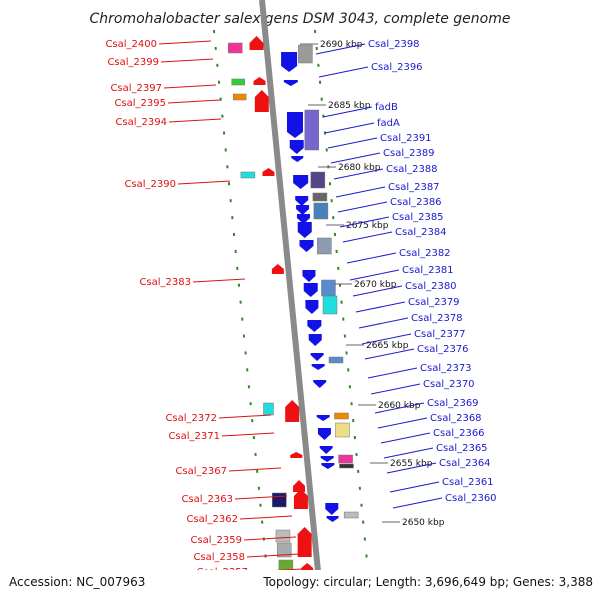 Image resolution: width=600 pixels, height=600 pixels. Describe the element at coordinates (133, 62) in the screenshot. I see `reverse-gene-label: Csal_2399` at that location.